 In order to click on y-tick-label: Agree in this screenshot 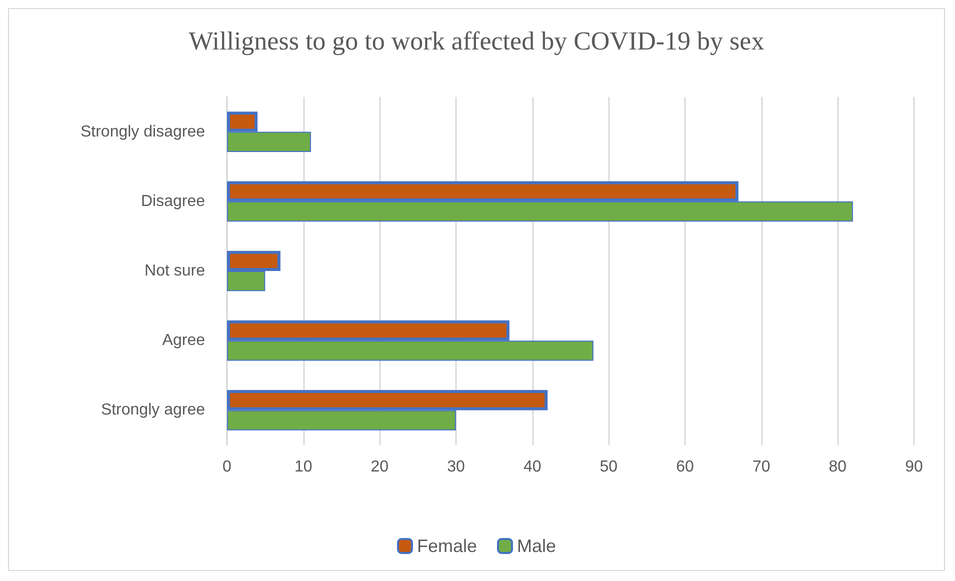, I will do `click(184, 341)`.